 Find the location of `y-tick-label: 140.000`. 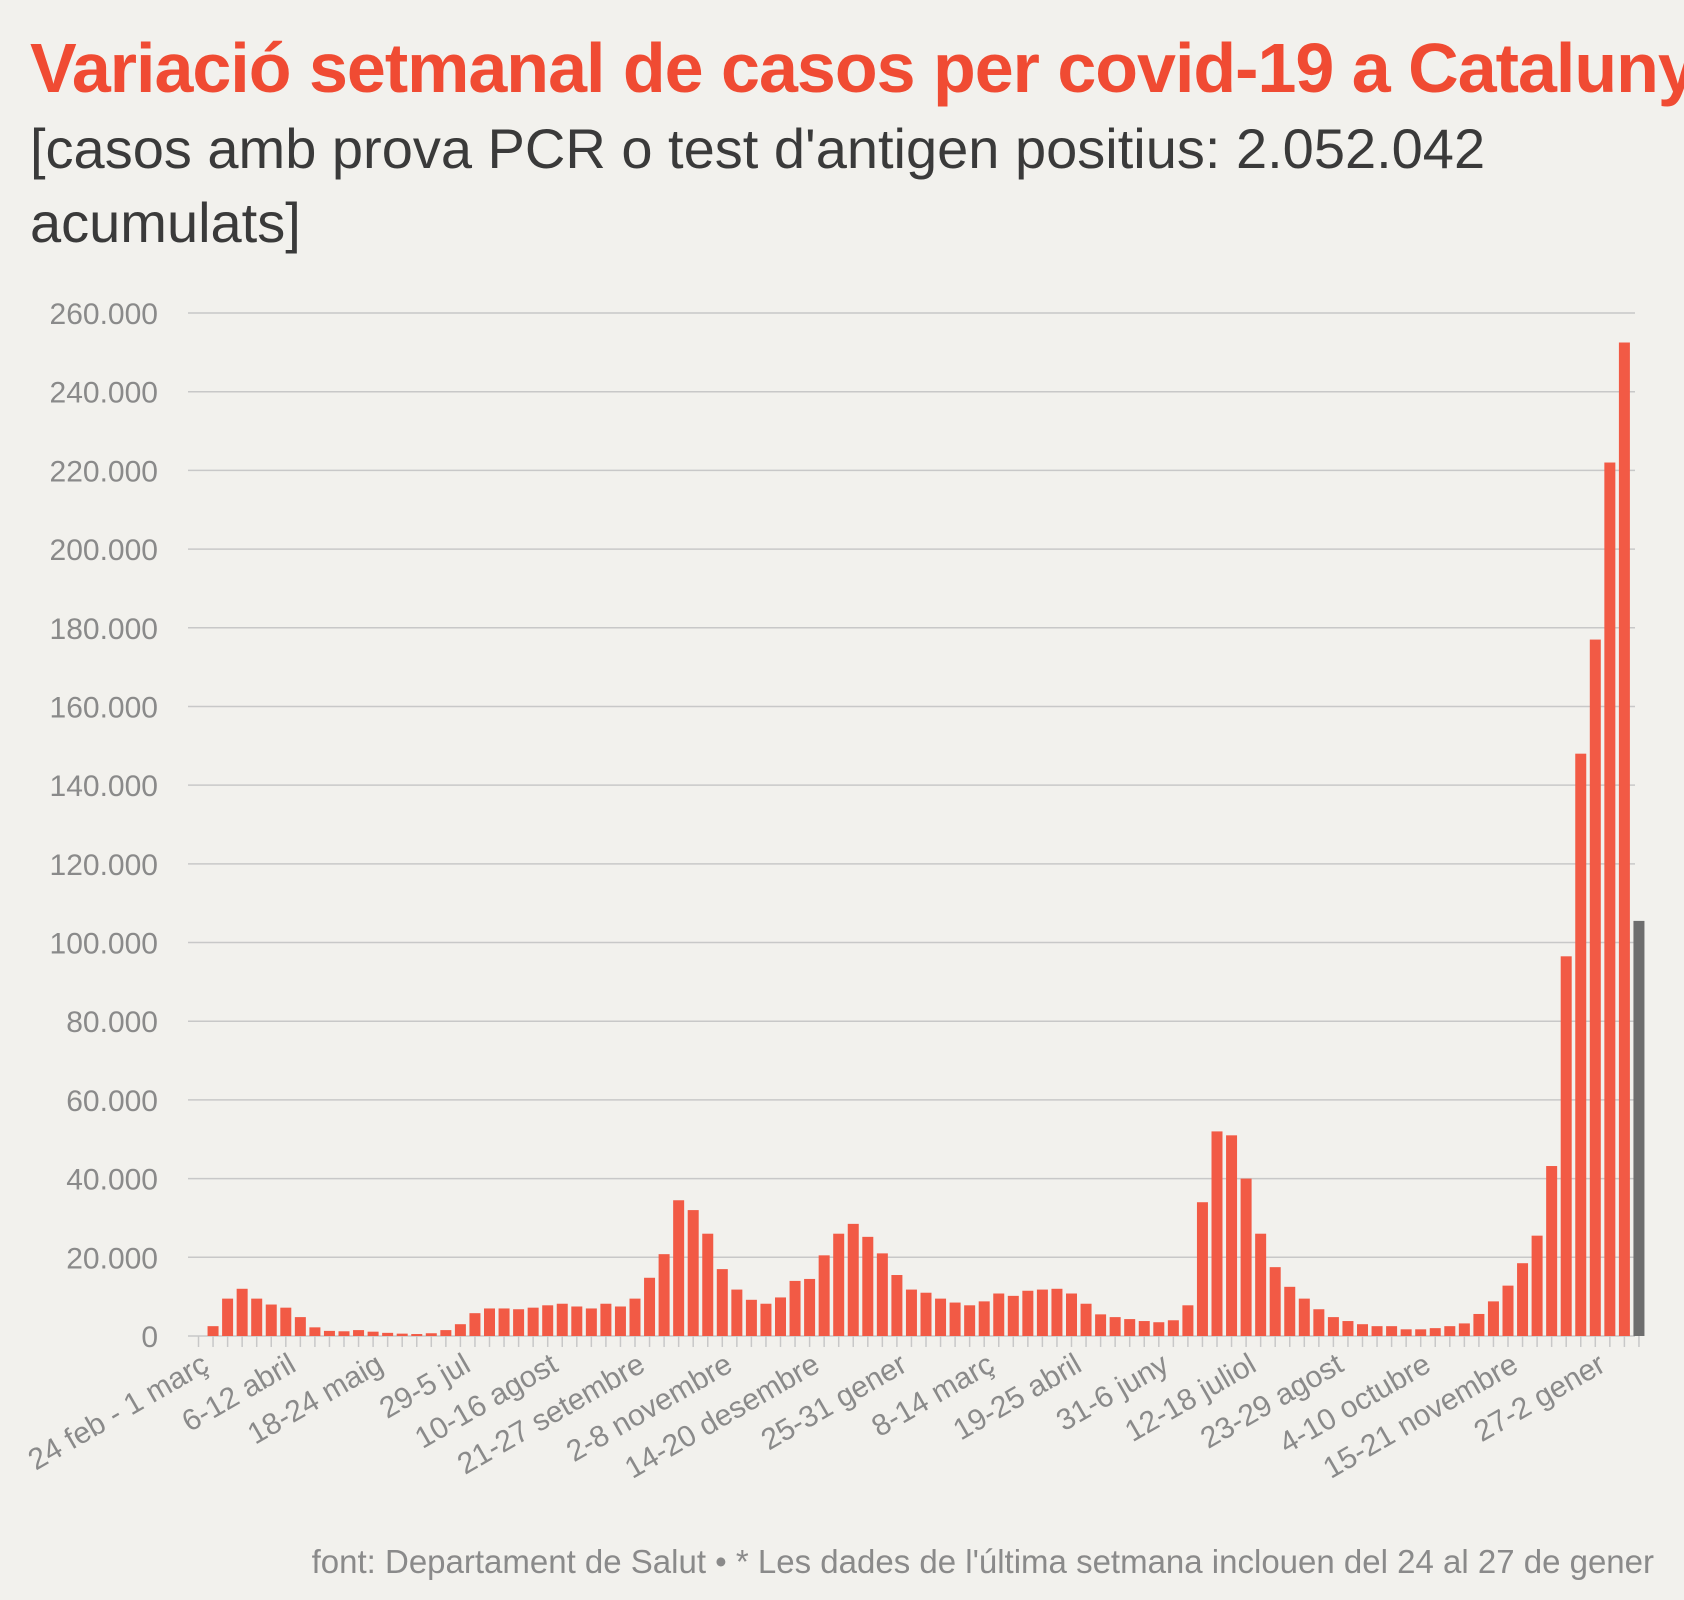

y-tick-label: 140.000 is located at coordinates (104, 786).